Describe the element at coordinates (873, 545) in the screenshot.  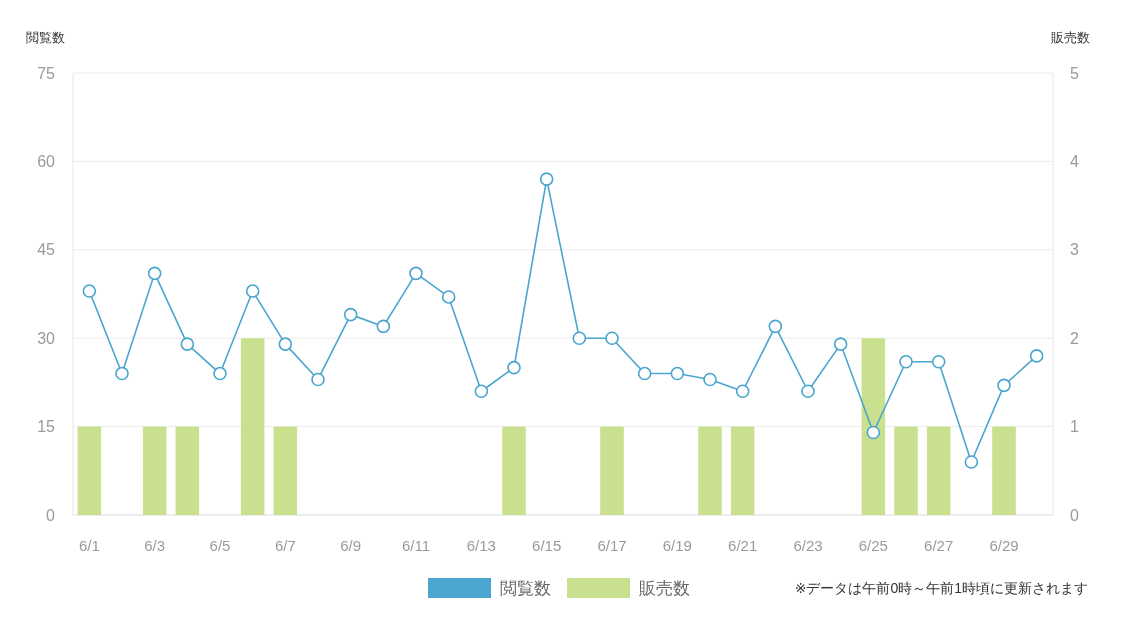
I see `x-tick-label: 6/25` at that location.